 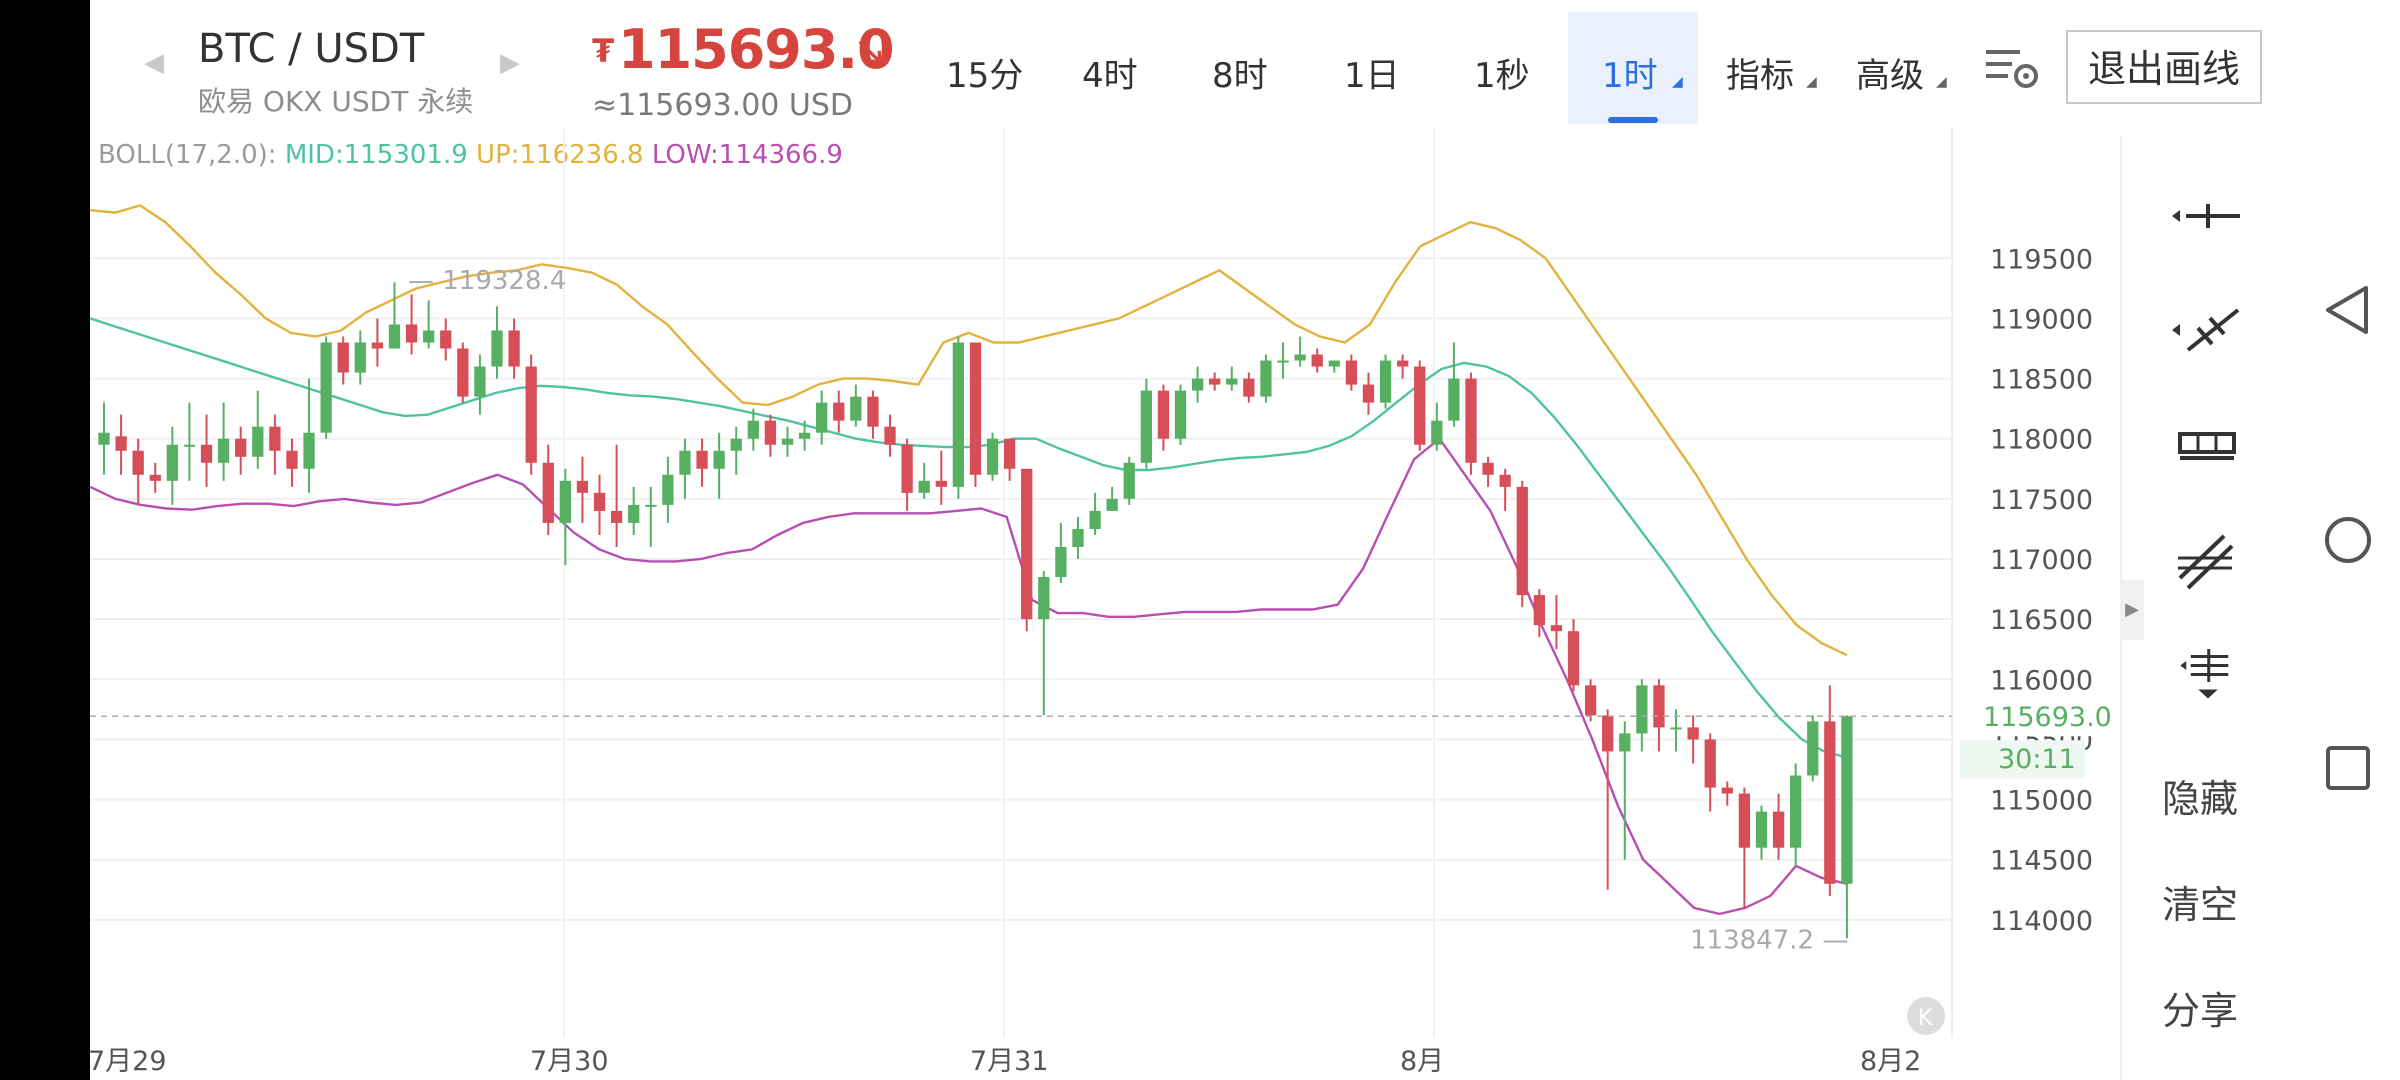 What do you see at coordinates (1760, 76) in the screenshot?
I see `indicators-menu: 指标` at bounding box center [1760, 76].